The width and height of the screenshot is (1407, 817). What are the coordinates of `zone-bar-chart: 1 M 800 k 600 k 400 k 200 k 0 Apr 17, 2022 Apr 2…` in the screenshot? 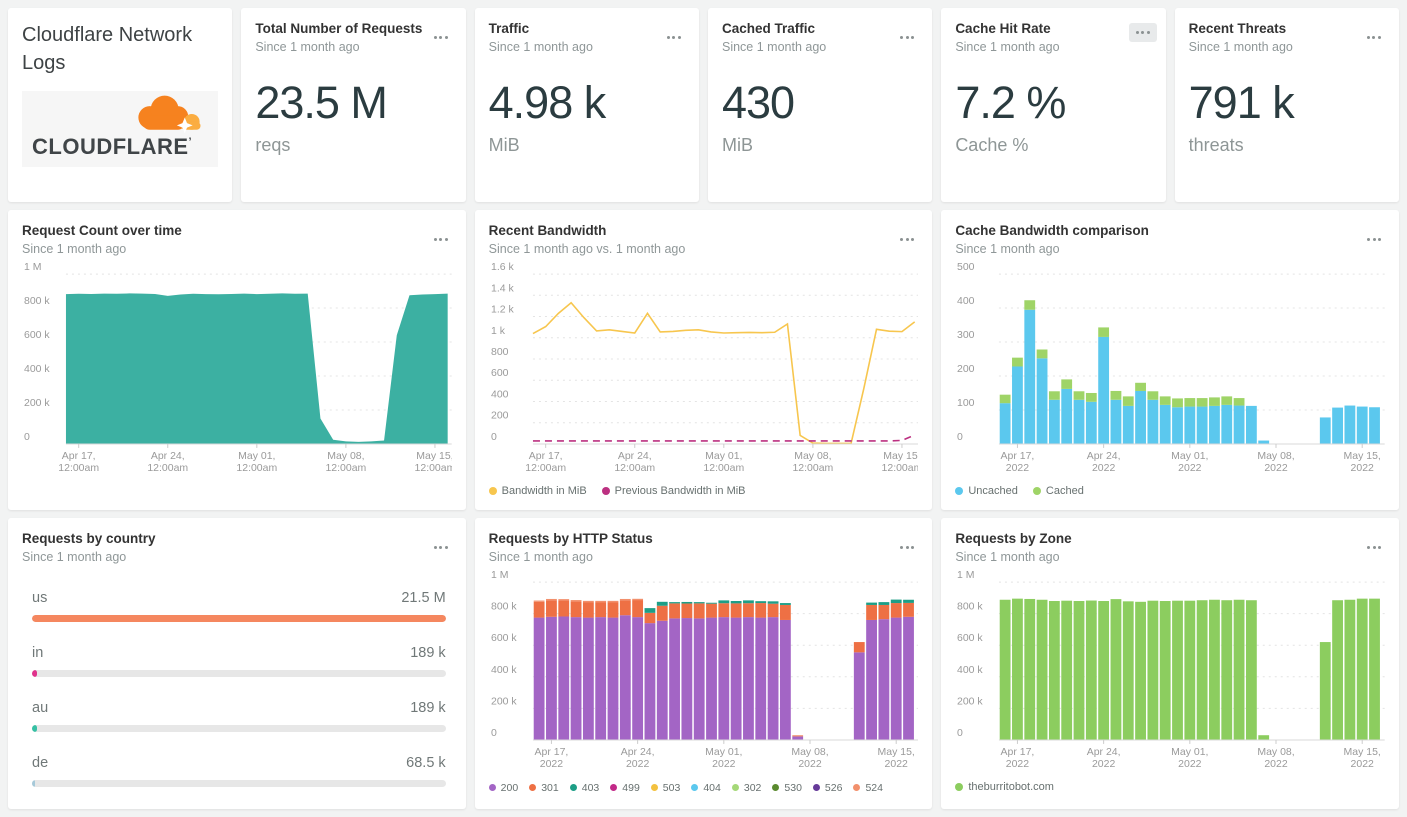 It's located at (1170, 670).